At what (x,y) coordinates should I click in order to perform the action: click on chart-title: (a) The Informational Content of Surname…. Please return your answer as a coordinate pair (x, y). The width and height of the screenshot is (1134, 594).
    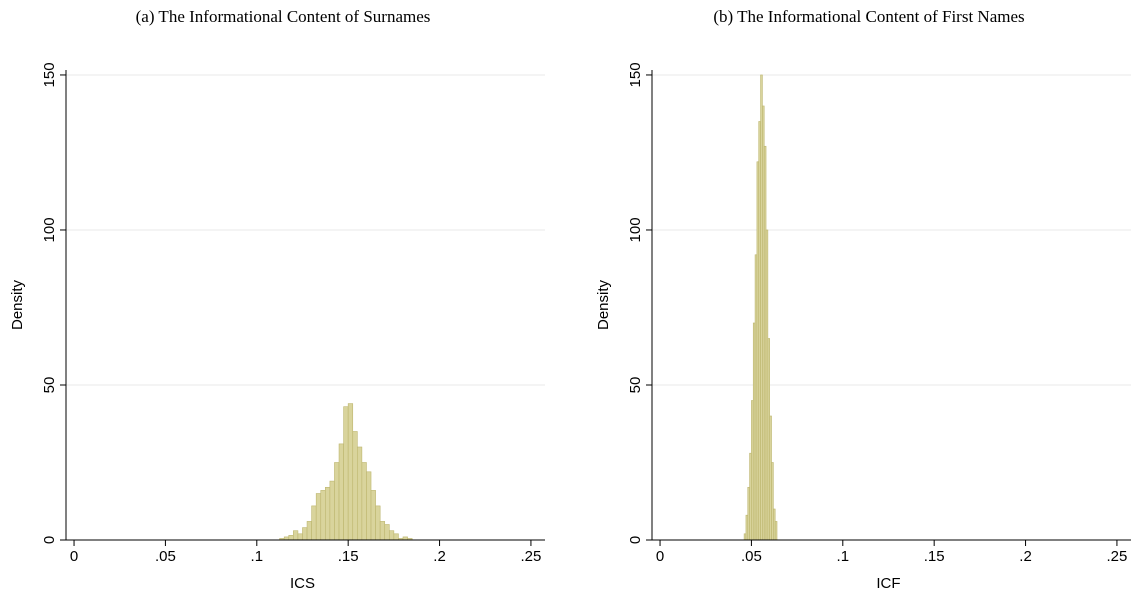
    Looking at the image, I should click on (283, 16).